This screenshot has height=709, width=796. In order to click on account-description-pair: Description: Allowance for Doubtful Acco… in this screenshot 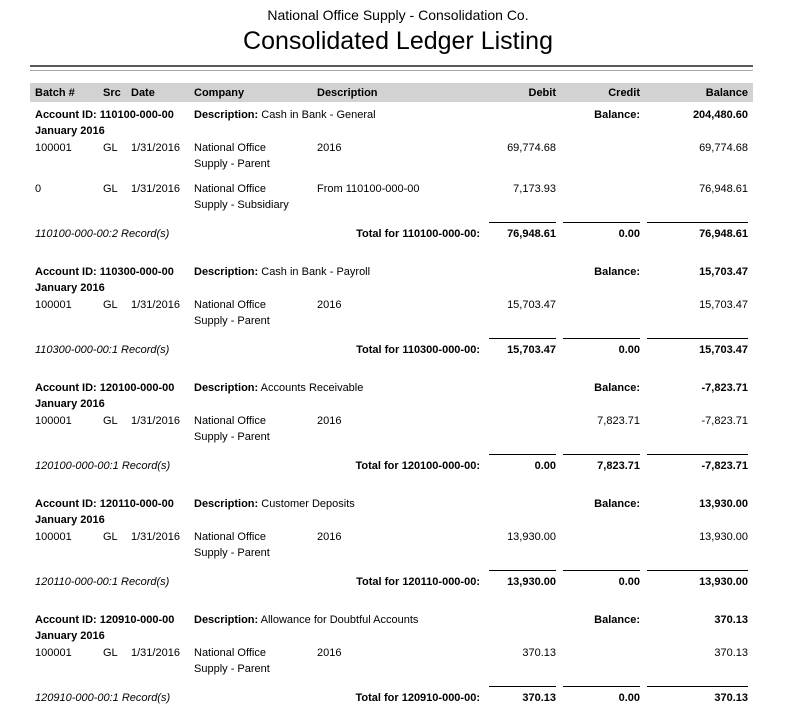, I will do `click(338, 620)`.